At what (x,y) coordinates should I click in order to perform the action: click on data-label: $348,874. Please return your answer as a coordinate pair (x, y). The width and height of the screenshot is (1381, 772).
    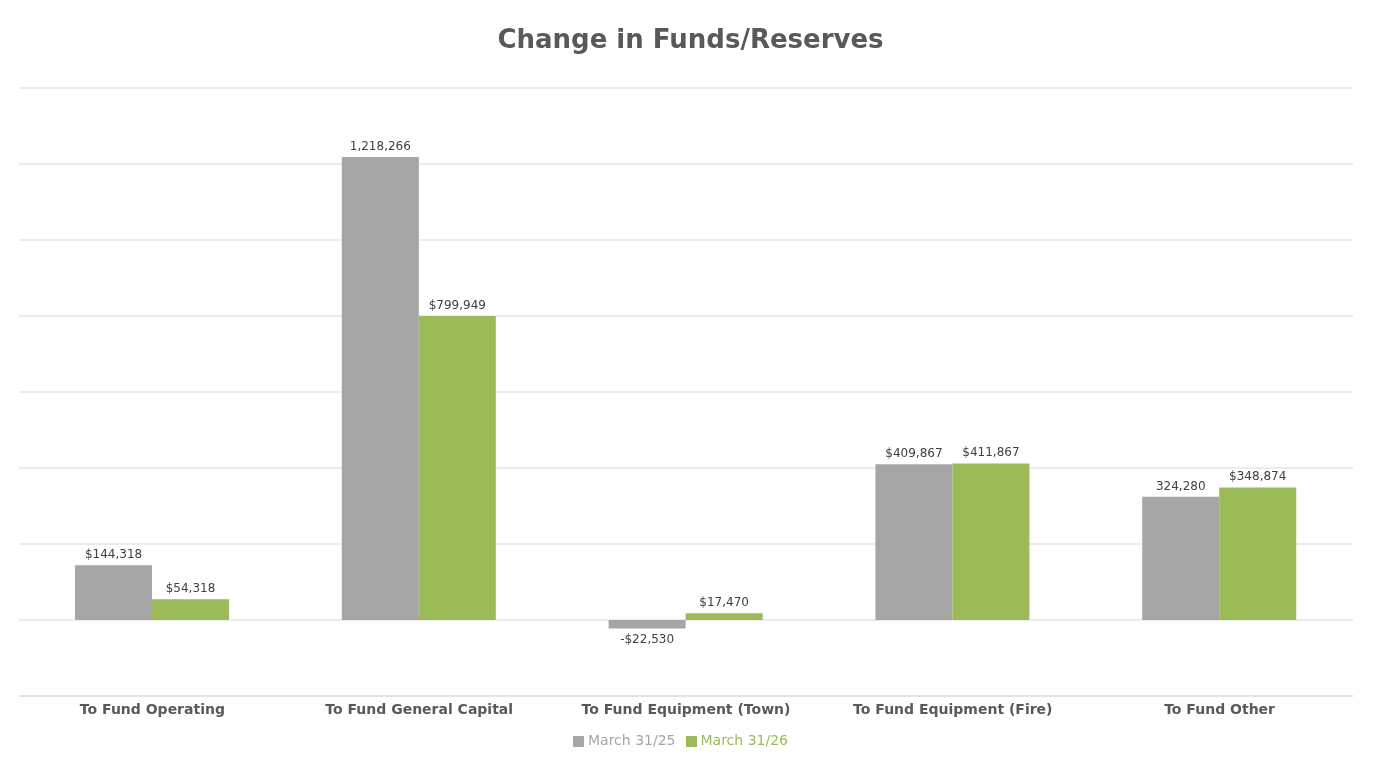
    Looking at the image, I should click on (1258, 476).